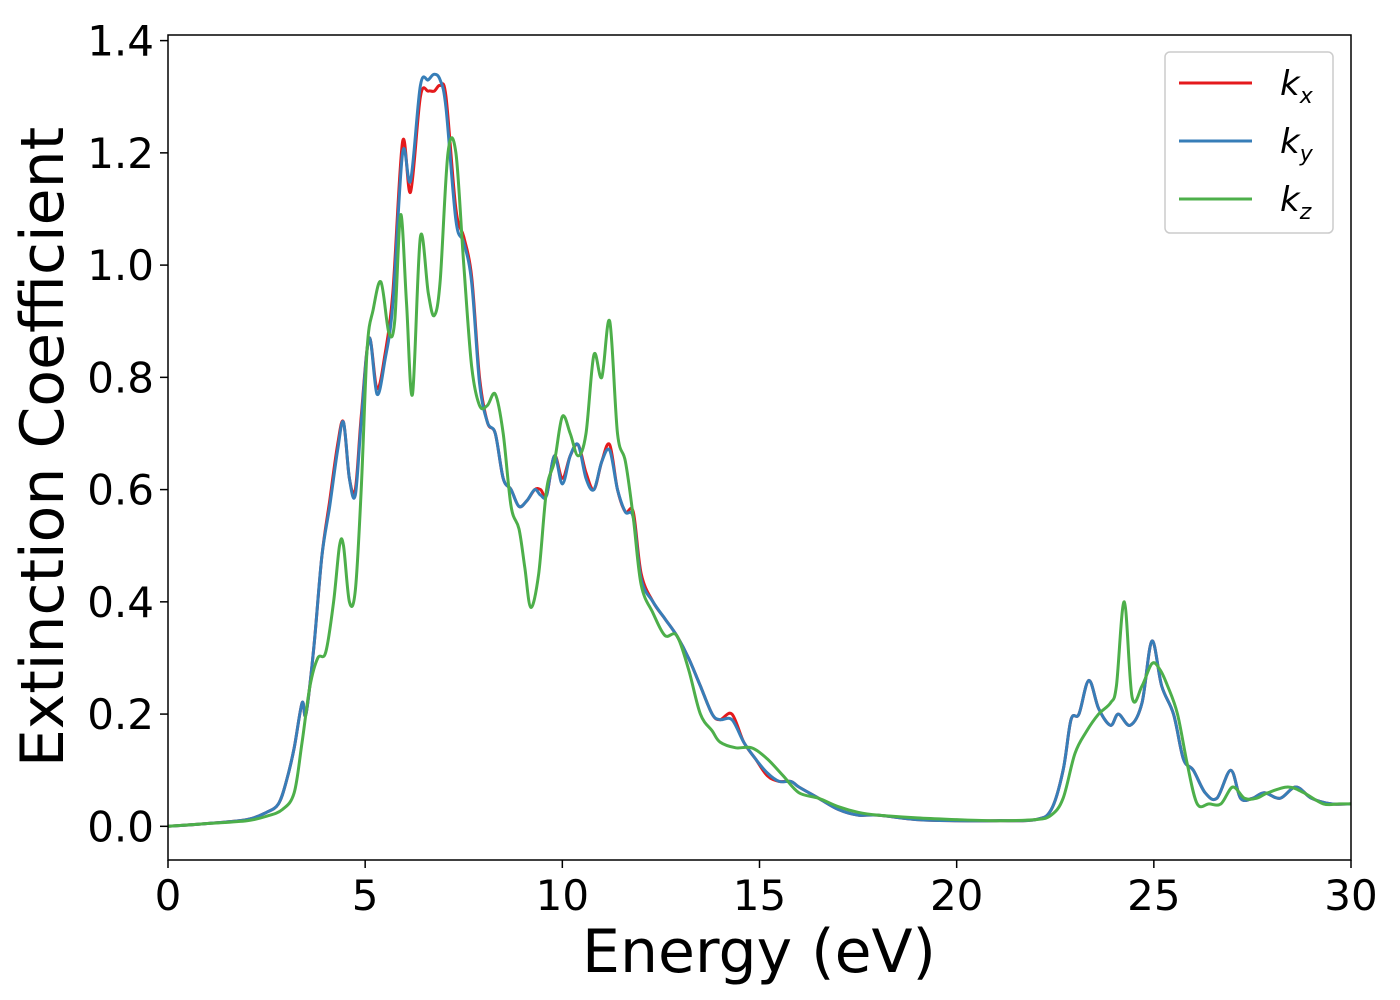 The width and height of the screenshot is (1400, 1000). I want to click on x-axis-label: Energy (eV), so click(759, 952).